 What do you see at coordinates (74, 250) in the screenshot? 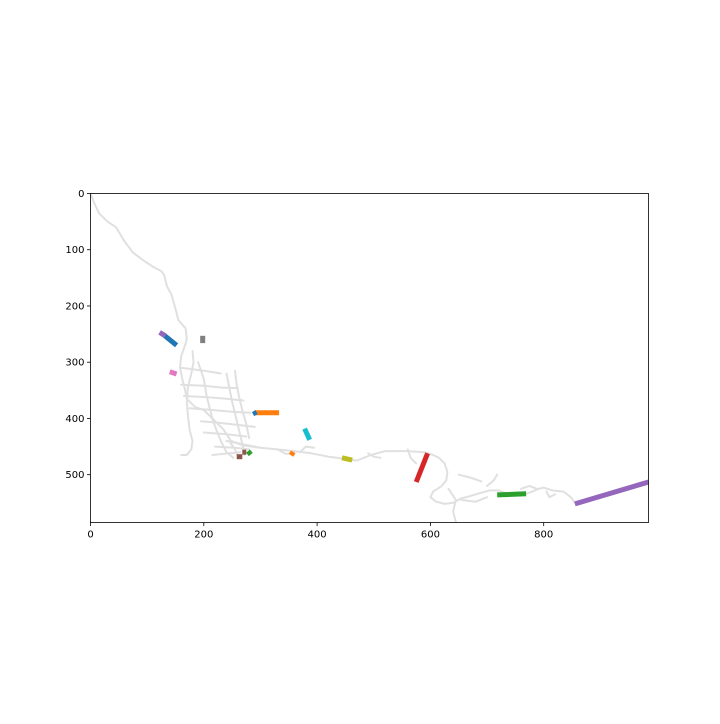
I see `y-tick-label: 100` at bounding box center [74, 250].